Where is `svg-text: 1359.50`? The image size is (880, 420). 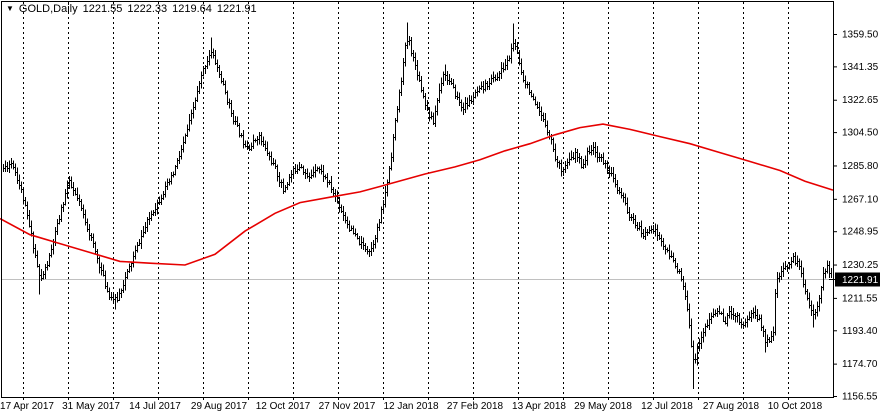 svg-text: 1359.50 is located at coordinates (860, 35).